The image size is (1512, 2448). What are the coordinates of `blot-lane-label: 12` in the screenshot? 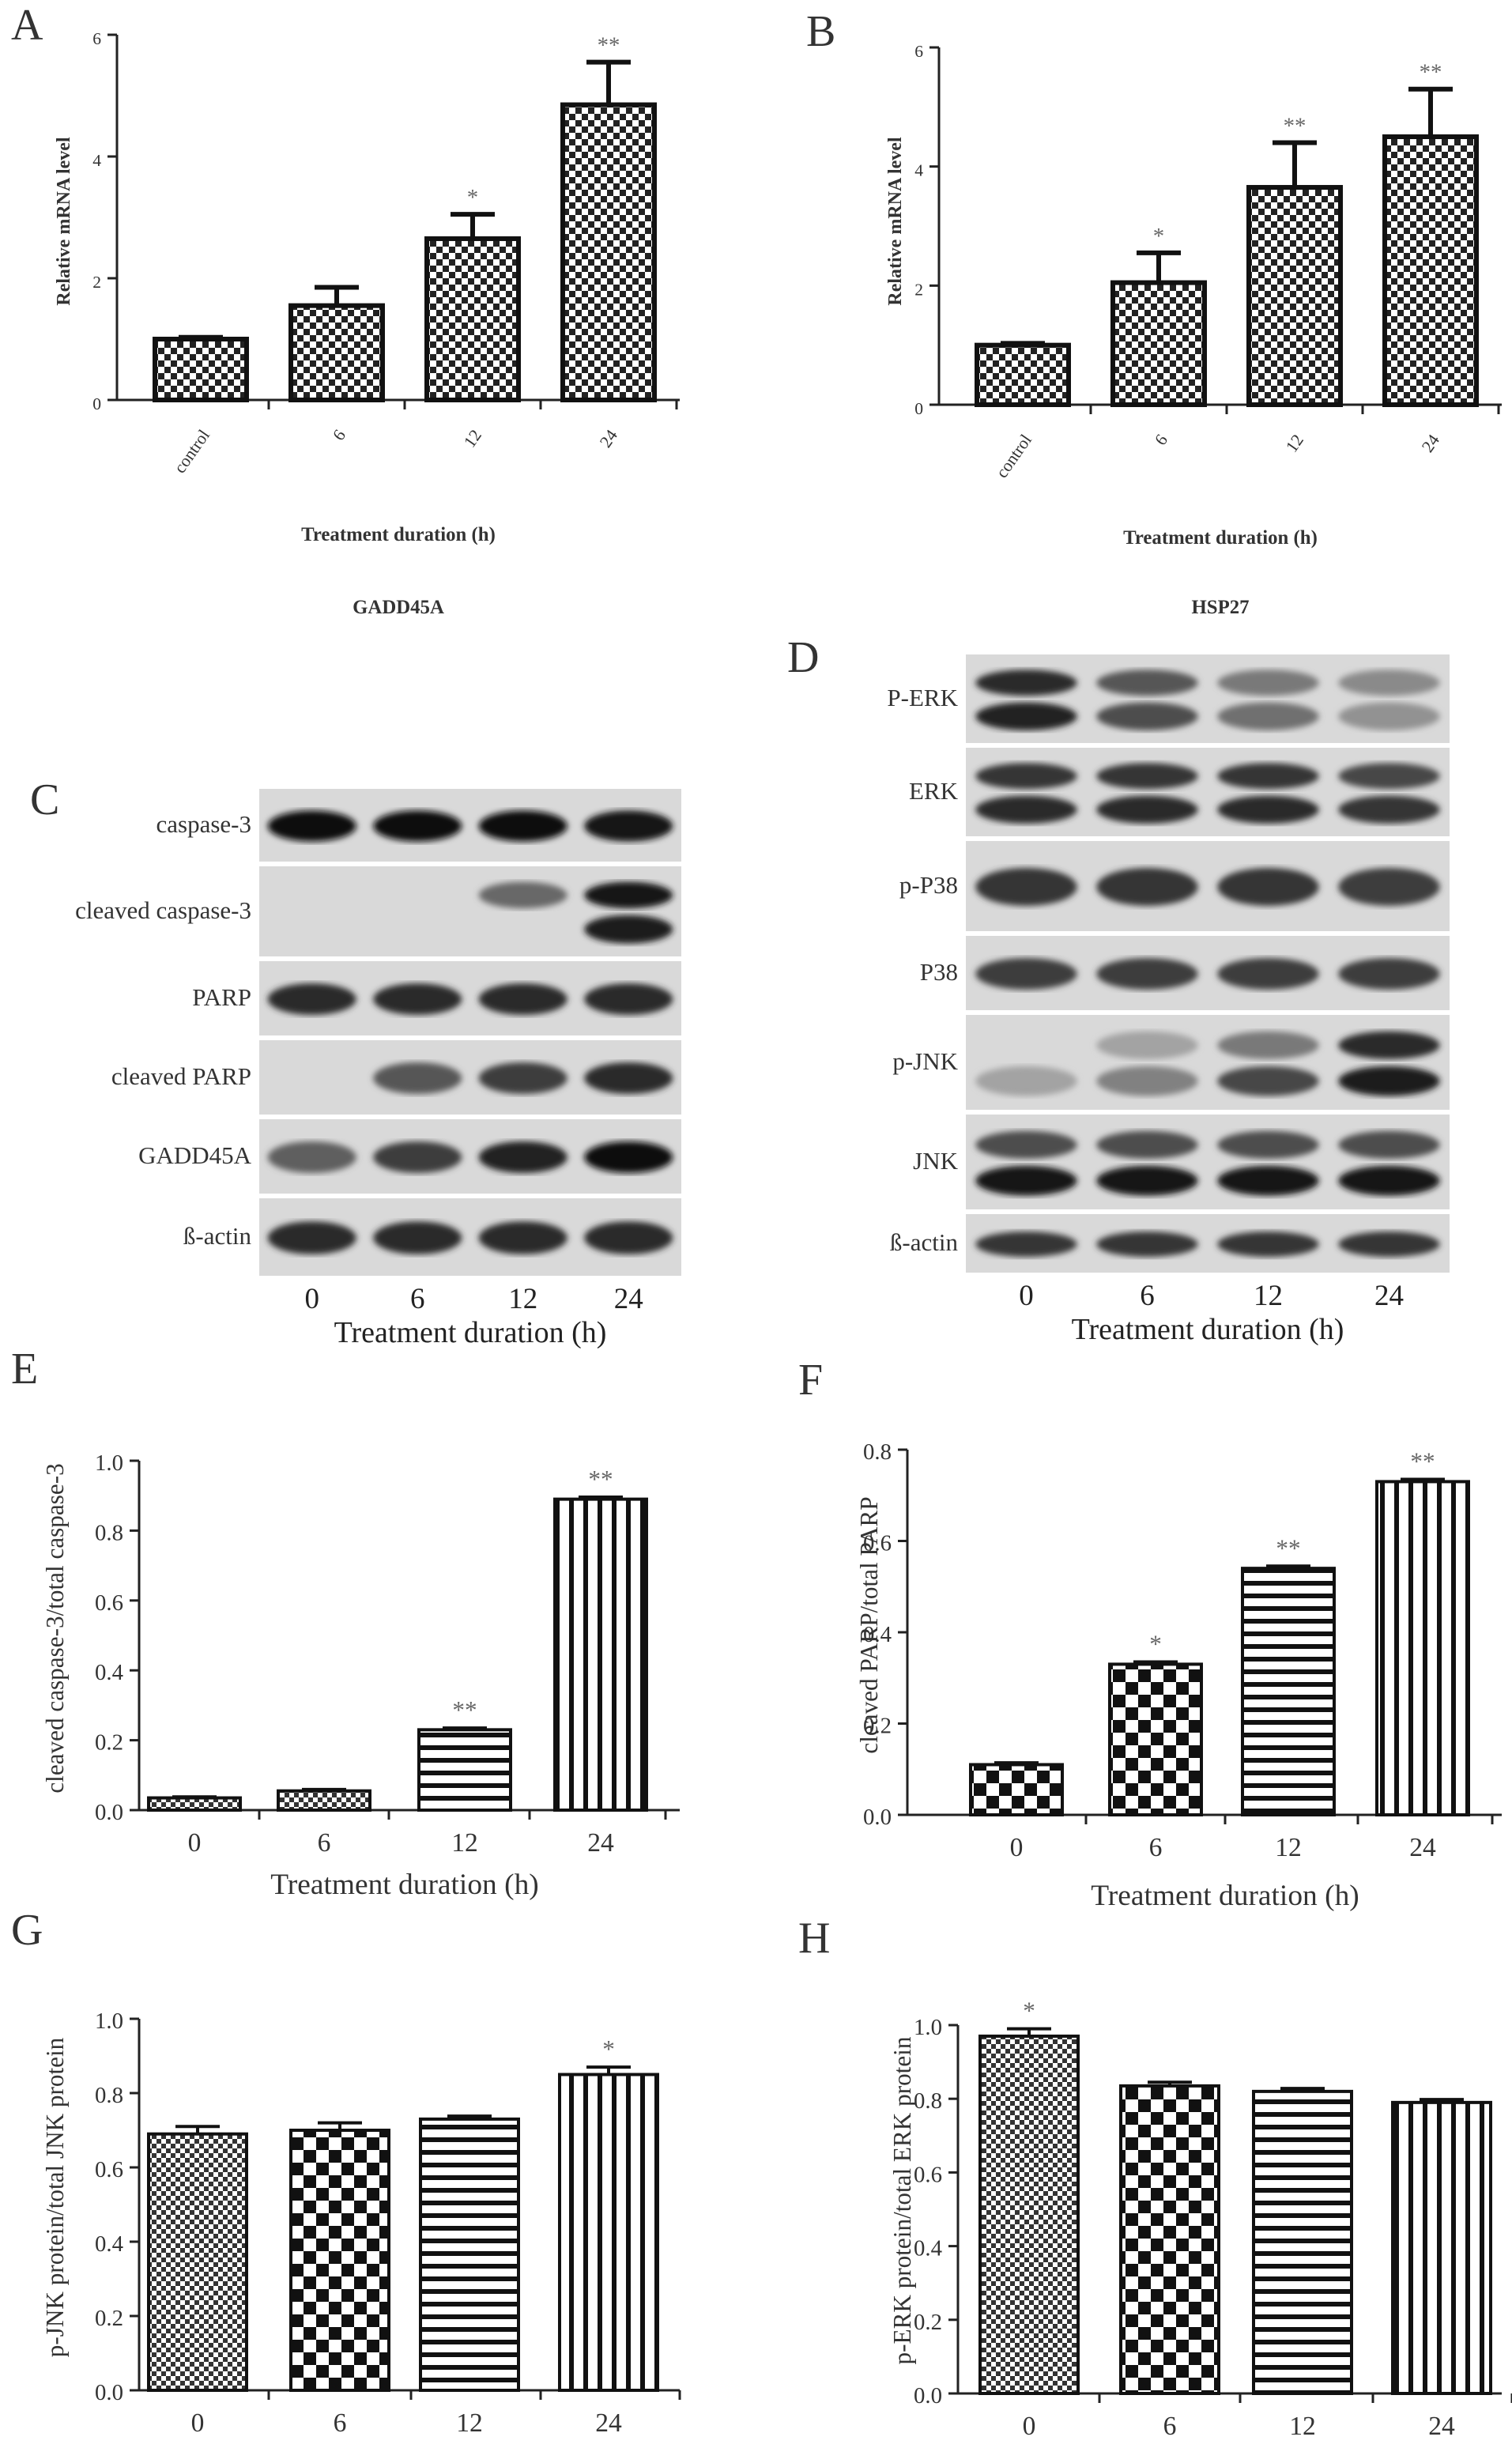 It's located at (523, 1299).